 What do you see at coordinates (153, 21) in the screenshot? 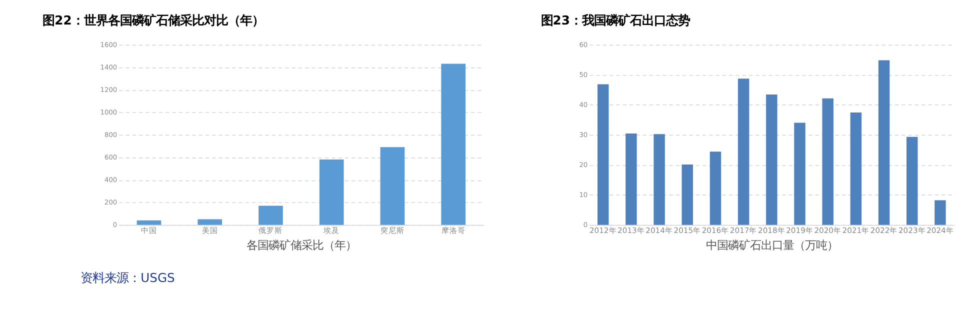
I see `chart-title: 图22：世界各国磷矿石储采比对比（年）` at bounding box center [153, 21].